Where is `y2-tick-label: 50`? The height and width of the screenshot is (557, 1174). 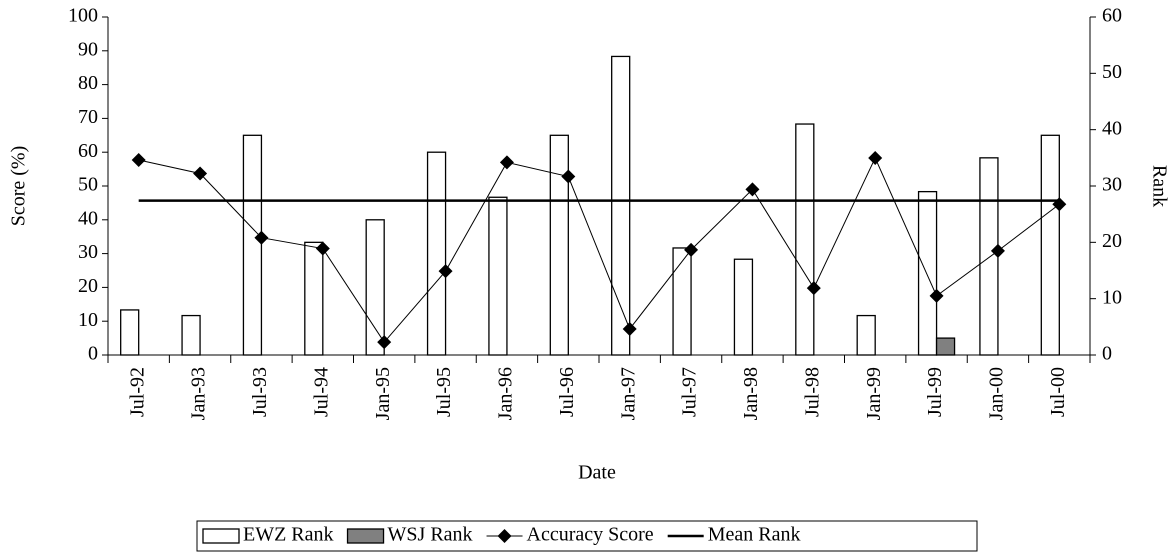 y2-tick-label: 50 is located at coordinates (1112, 72).